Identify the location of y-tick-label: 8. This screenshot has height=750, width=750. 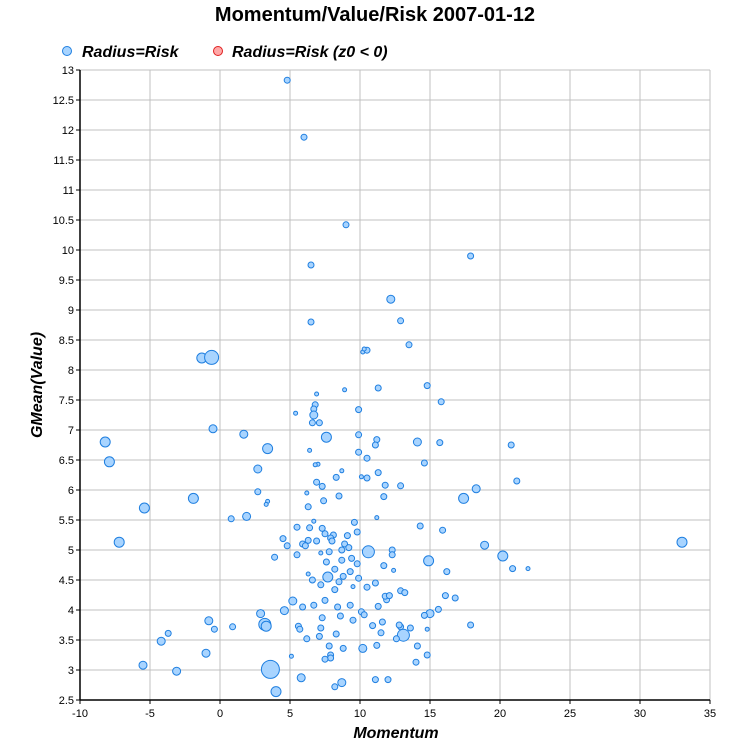
(71, 371).